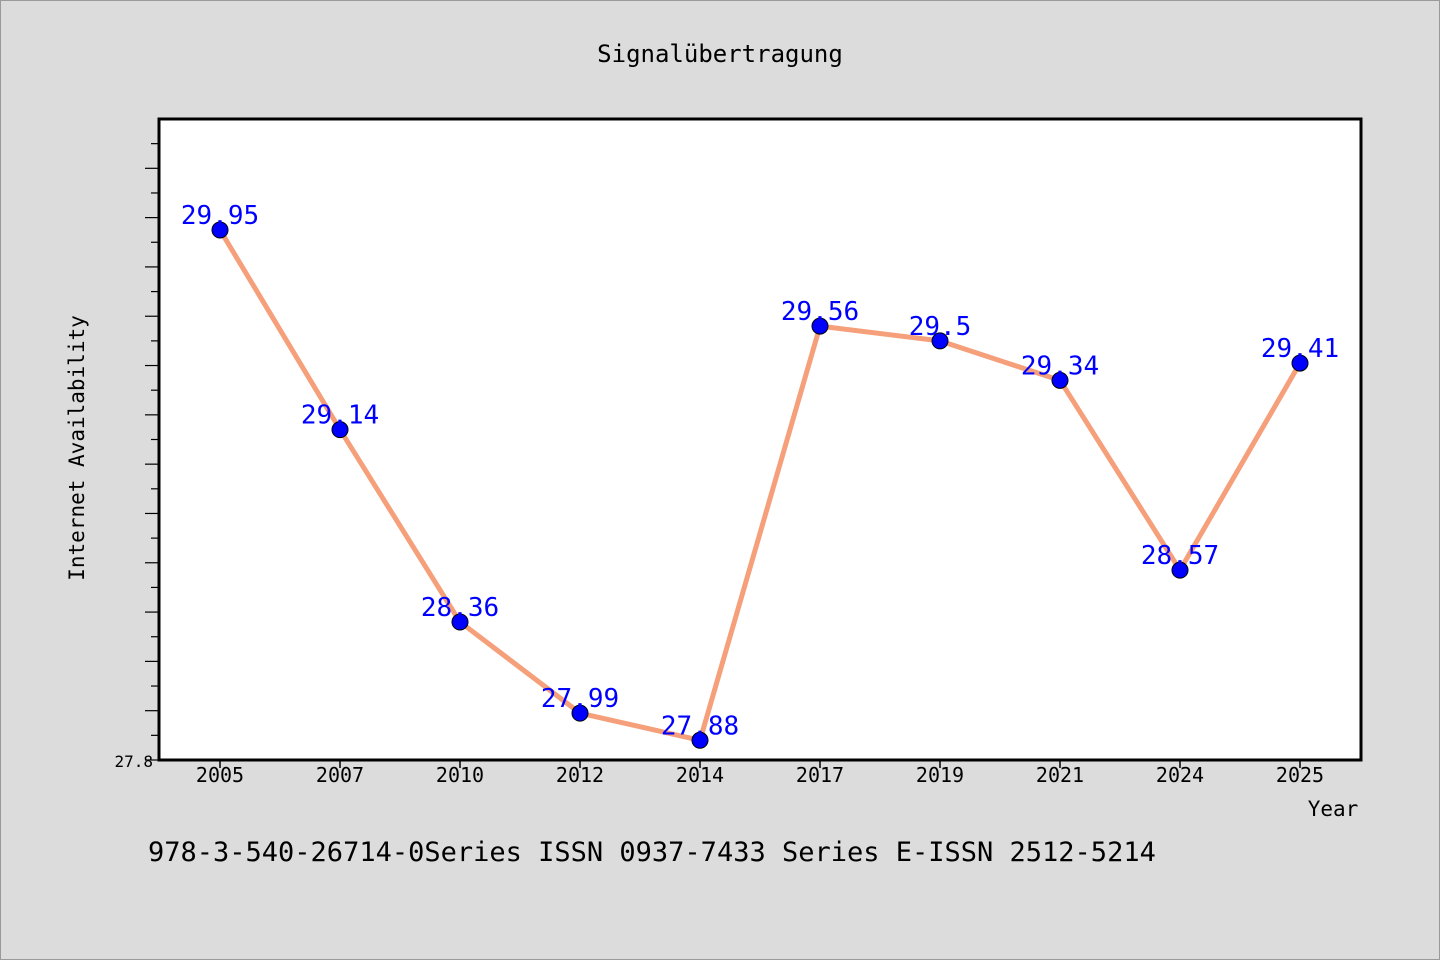 Image resolution: width=1440 pixels, height=960 pixels. Describe the element at coordinates (700, 775) in the screenshot. I see `x-tick-label: 2014` at that location.